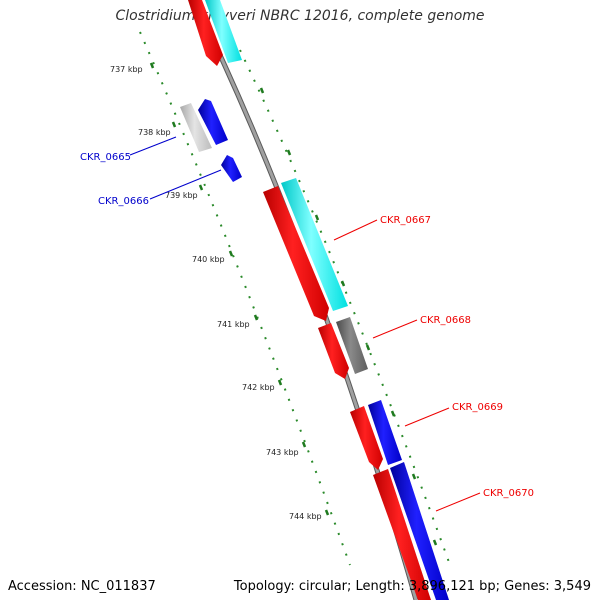  Describe the element at coordinates (477, 407) in the screenshot. I see `gene-label-ckr-0669: CKR_0669` at that location.